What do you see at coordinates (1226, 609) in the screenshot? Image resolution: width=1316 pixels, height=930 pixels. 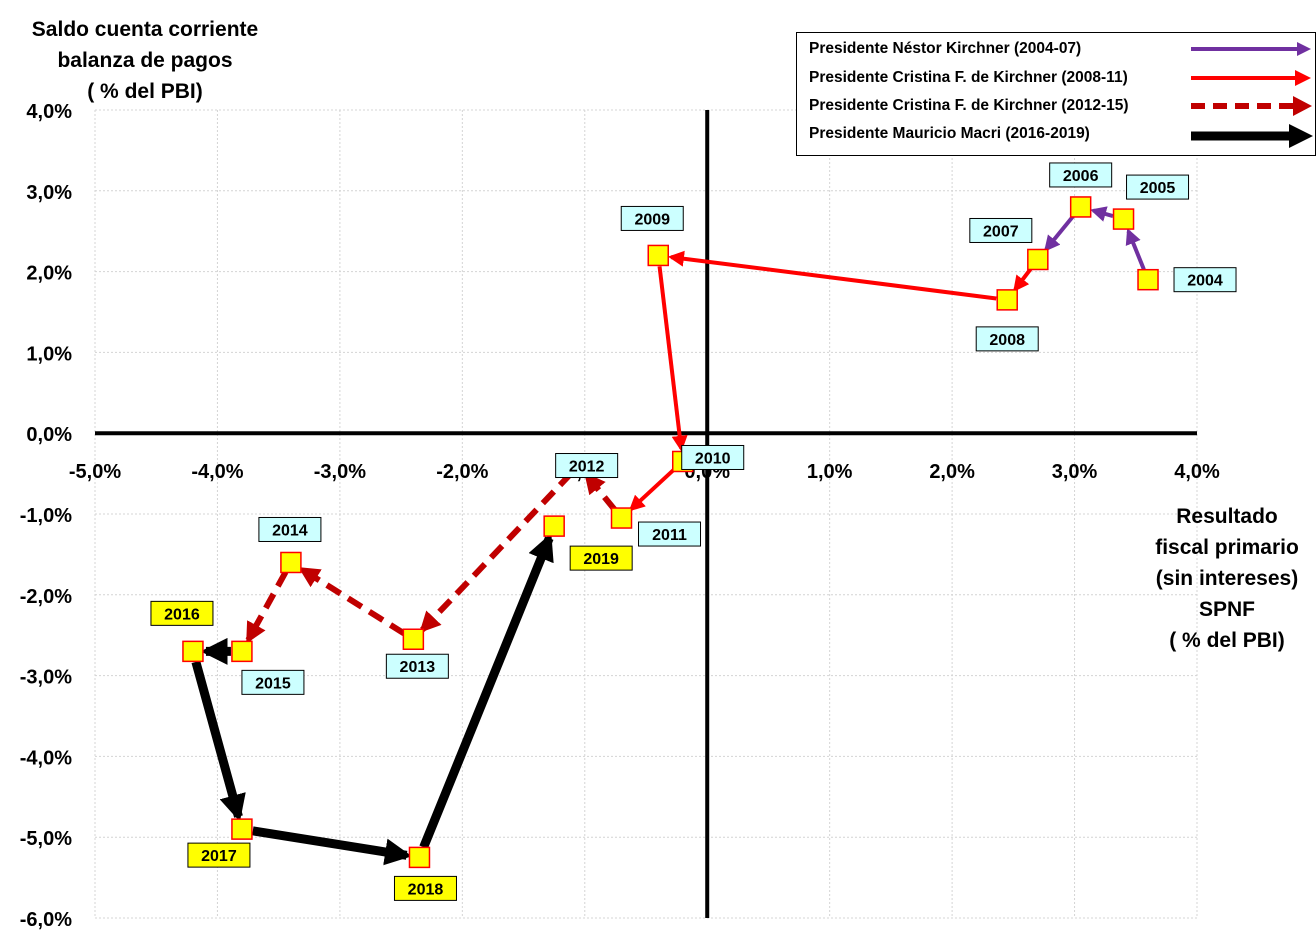 I see `x-axis-title-line: SPNF` at bounding box center [1226, 609].